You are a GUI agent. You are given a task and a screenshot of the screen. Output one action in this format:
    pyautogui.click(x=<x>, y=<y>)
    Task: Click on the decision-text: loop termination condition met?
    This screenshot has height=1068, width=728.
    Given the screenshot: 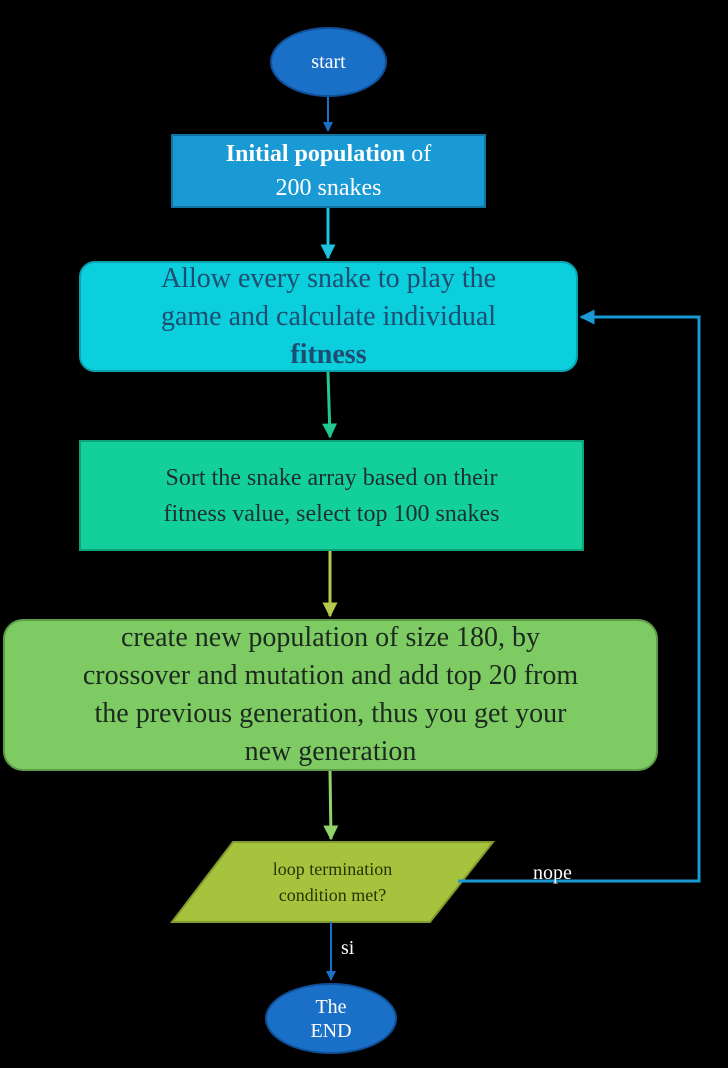 What is the action you would take?
    pyautogui.click(x=332, y=882)
    